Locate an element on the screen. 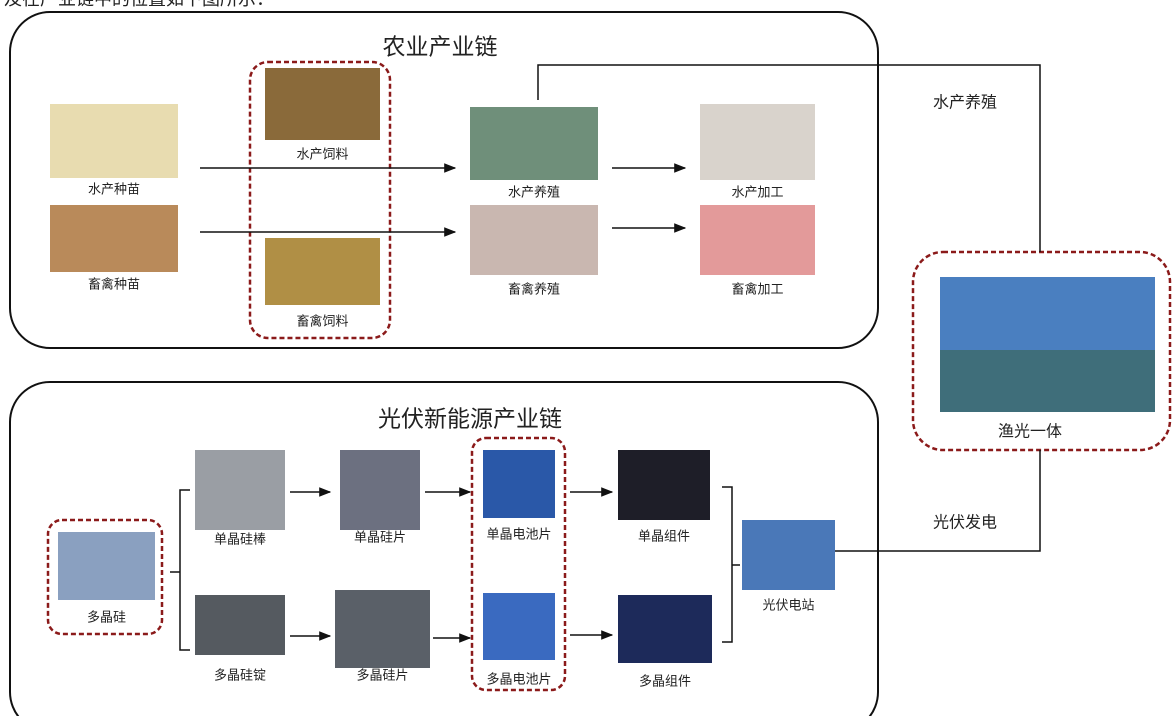  integration-label: 渔光一体 is located at coordinates (1030, 431).